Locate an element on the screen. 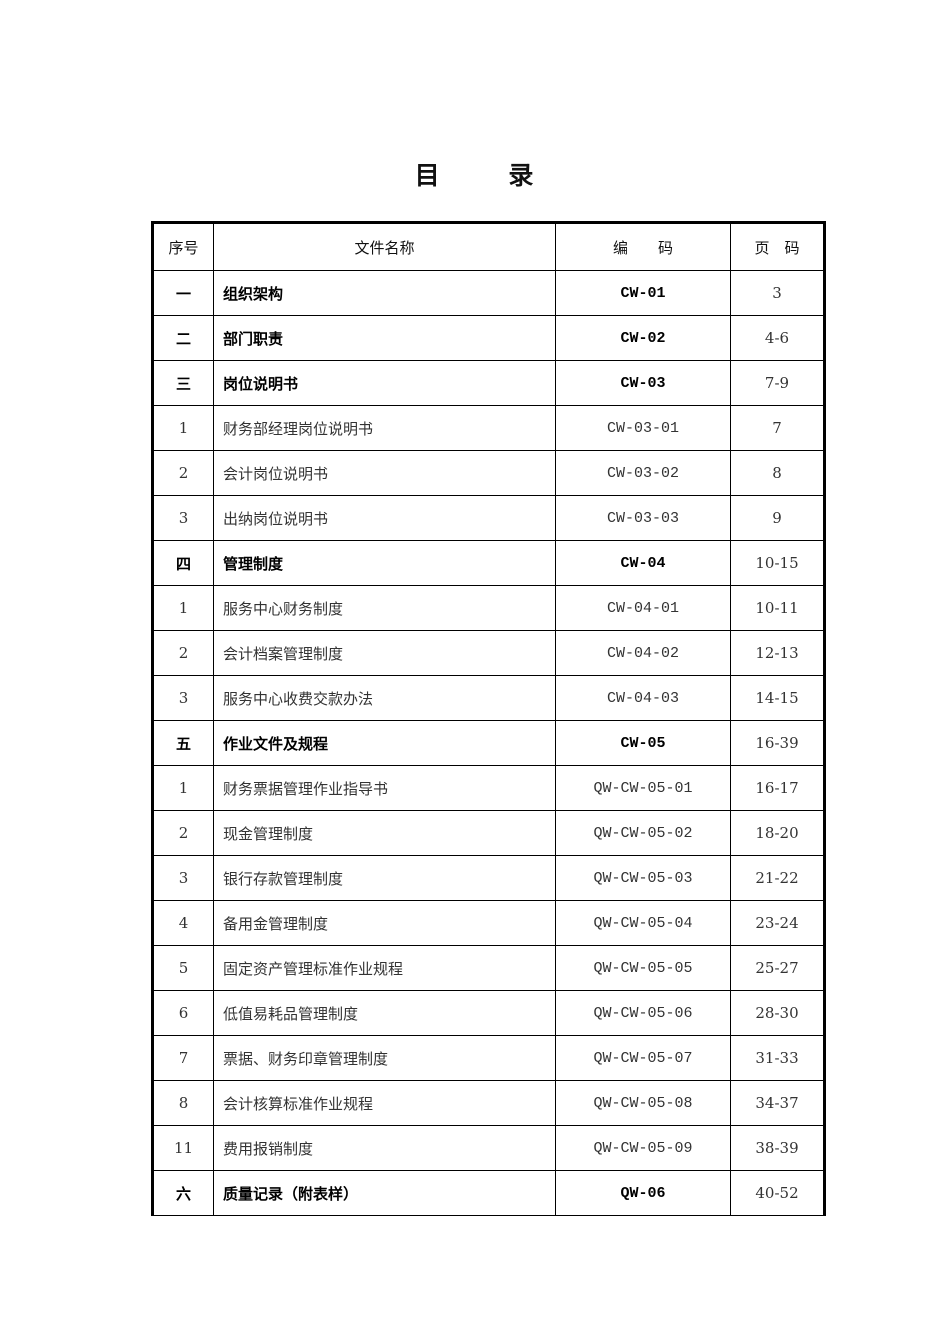 The height and width of the screenshot is (1344, 950). table-row: 3 服务中心收费交款办法 CW-04-03 14-15 is located at coordinates (488, 698).